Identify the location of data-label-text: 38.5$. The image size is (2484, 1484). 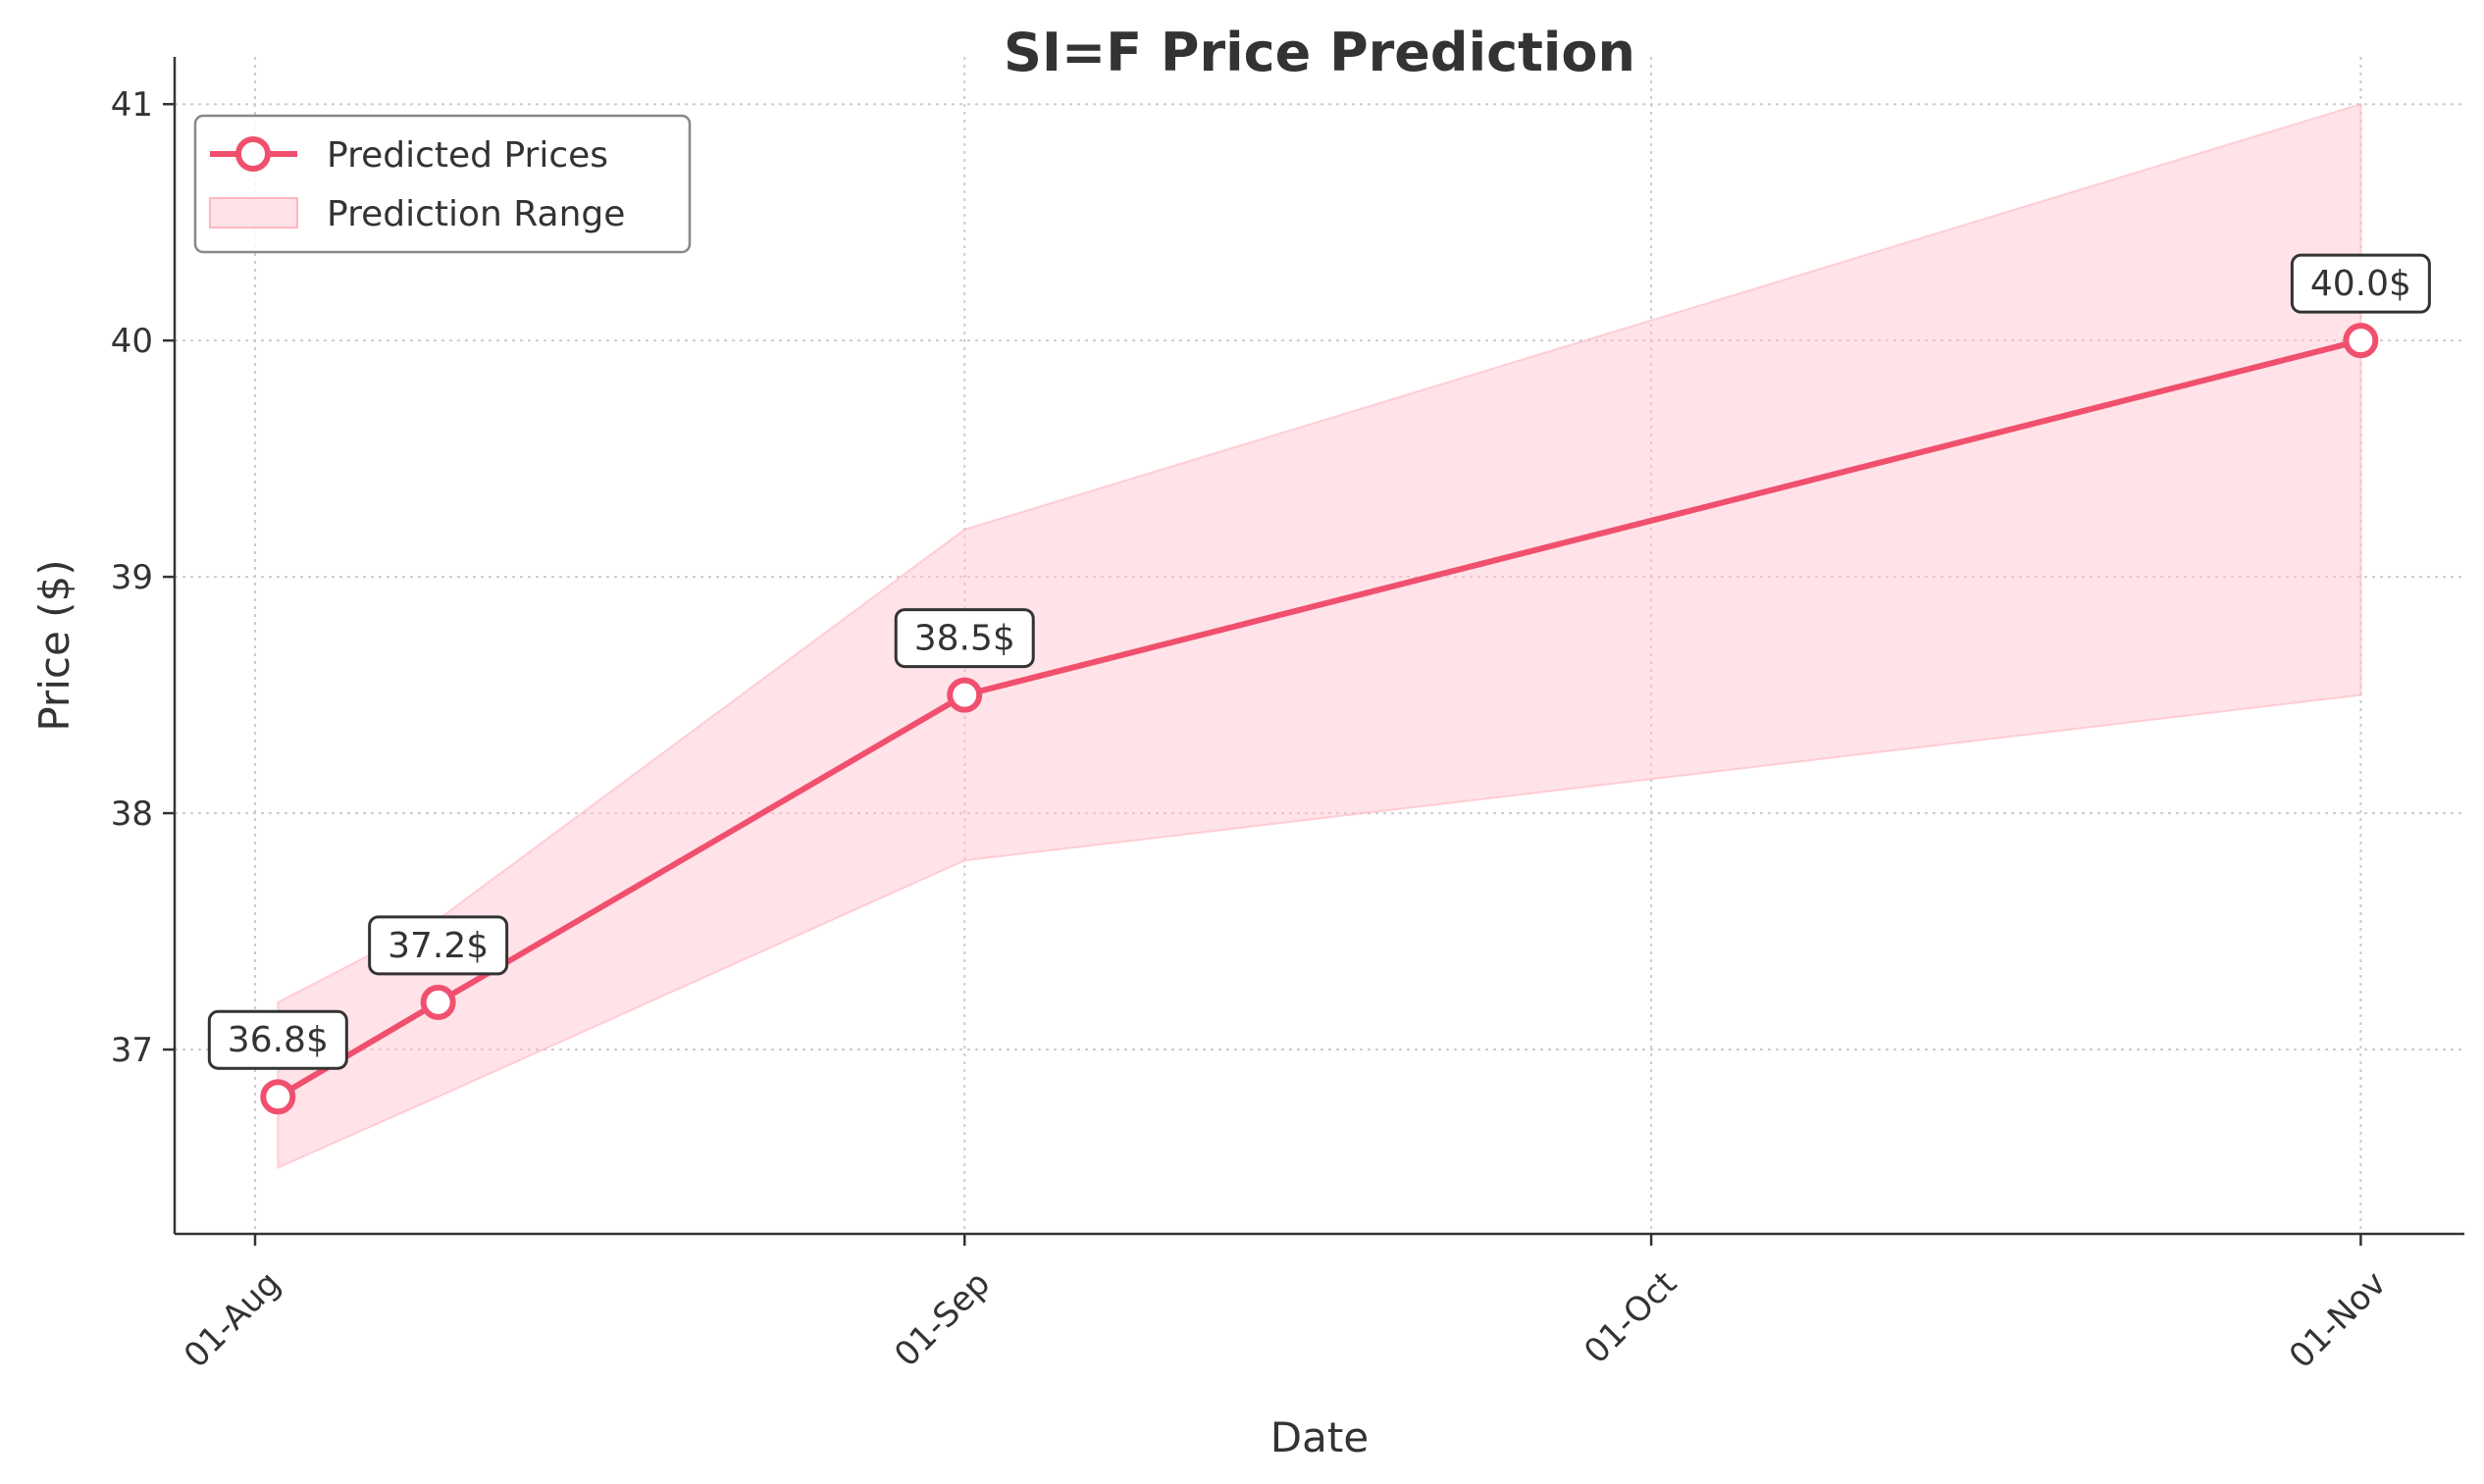
(965, 639).